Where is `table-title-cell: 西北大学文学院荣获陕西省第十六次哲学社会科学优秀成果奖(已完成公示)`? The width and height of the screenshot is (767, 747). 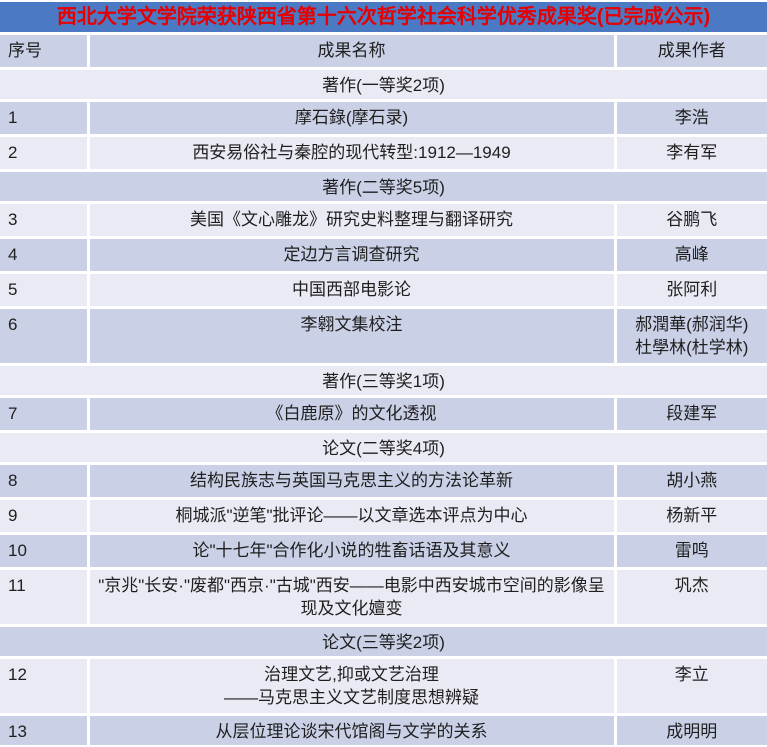
table-title-cell: 西北大学文学院荣获陕西省第十六次哲学社会科学优秀成果奖(已完成公示) is located at coordinates (383, 17).